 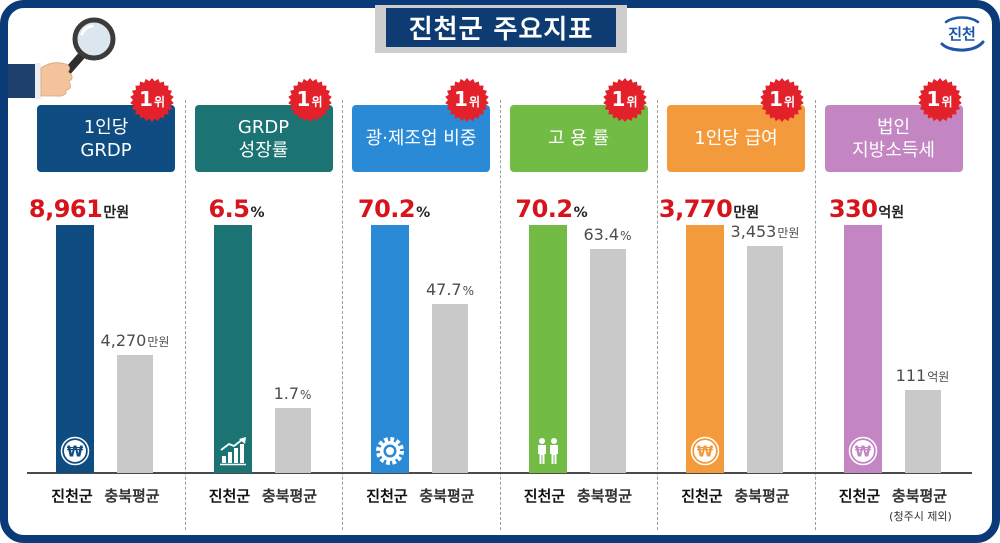 What do you see at coordinates (390, 451) in the screenshot?
I see `gear-icon` at bounding box center [390, 451].